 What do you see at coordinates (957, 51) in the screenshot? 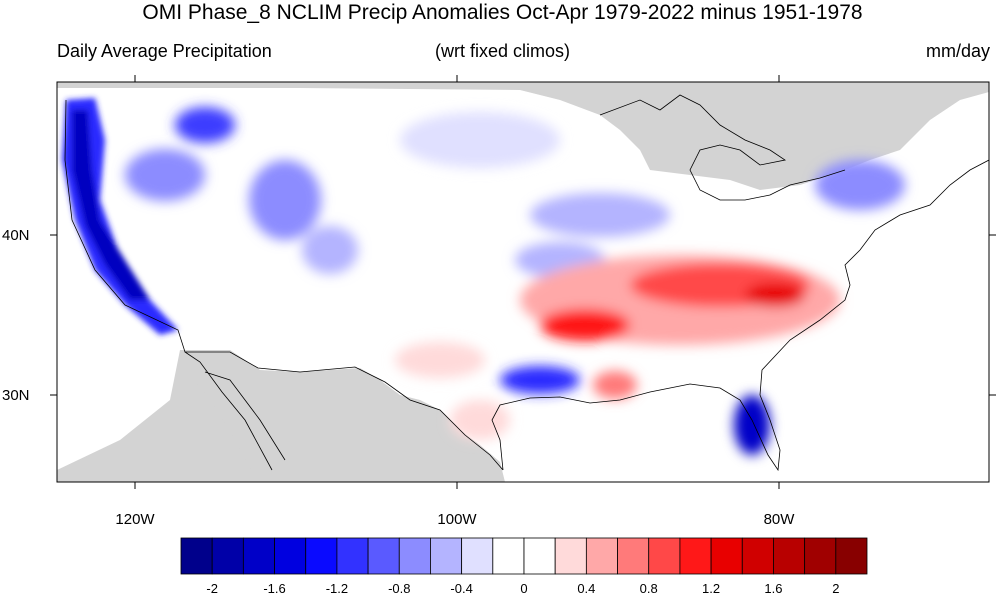
I see `units-label: mm/day` at bounding box center [957, 51].